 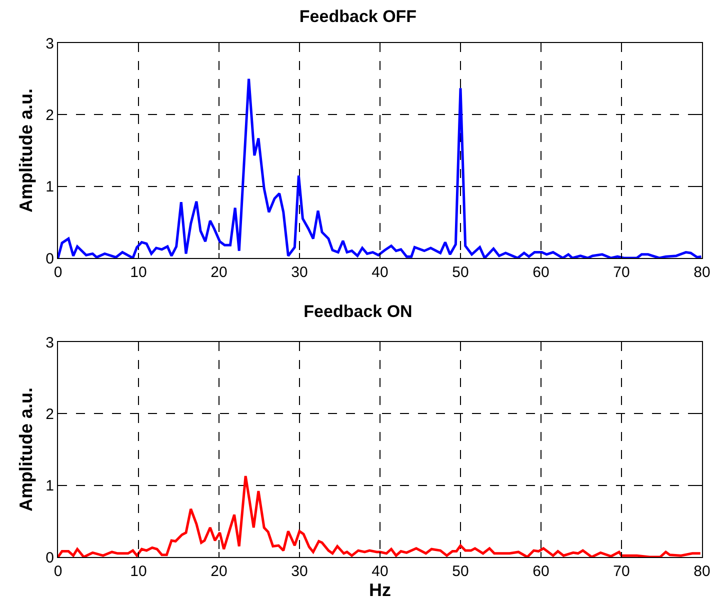 What do you see at coordinates (358, 311) in the screenshot?
I see `chart-title: Feedback ON` at bounding box center [358, 311].